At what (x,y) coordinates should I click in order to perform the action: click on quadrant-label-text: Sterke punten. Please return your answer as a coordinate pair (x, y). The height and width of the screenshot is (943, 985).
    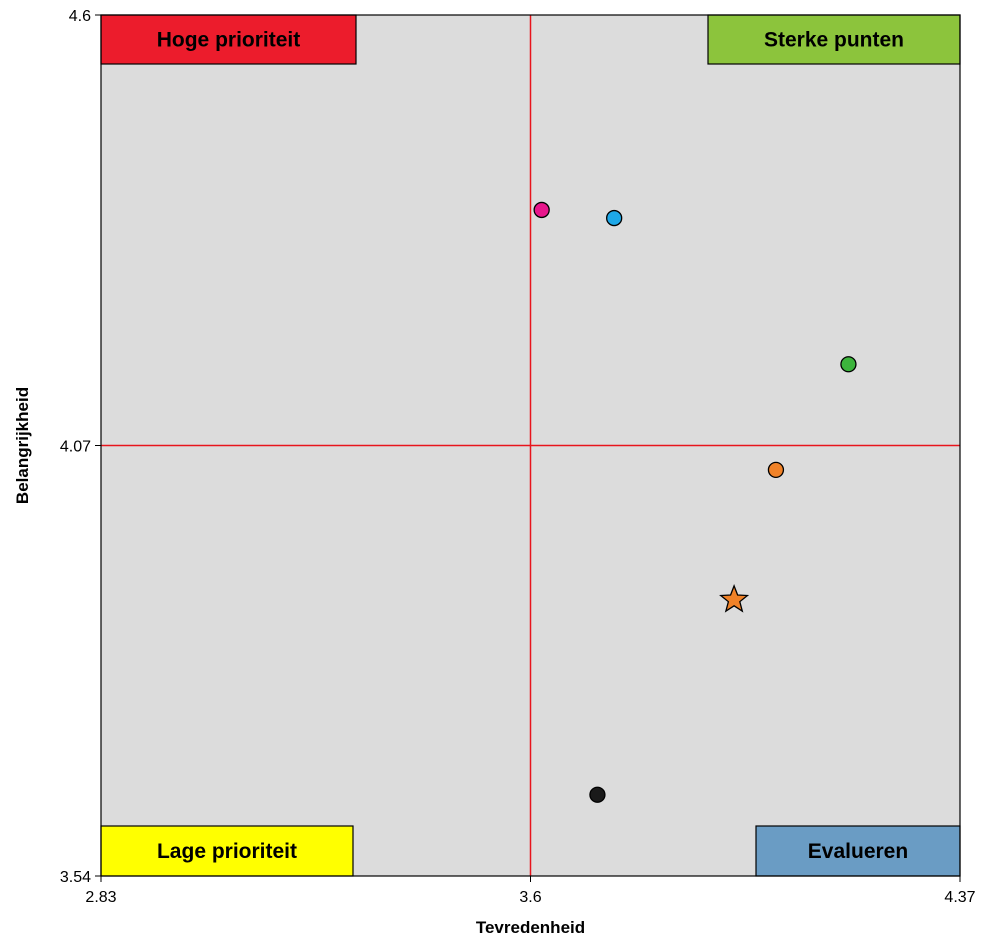
    Looking at the image, I should click on (834, 40).